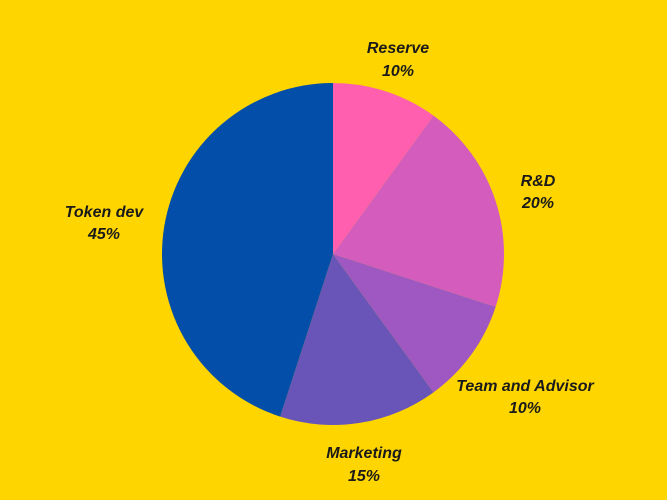 This screenshot has width=667, height=500. I want to click on slice-label-name: R&D, so click(538, 181).